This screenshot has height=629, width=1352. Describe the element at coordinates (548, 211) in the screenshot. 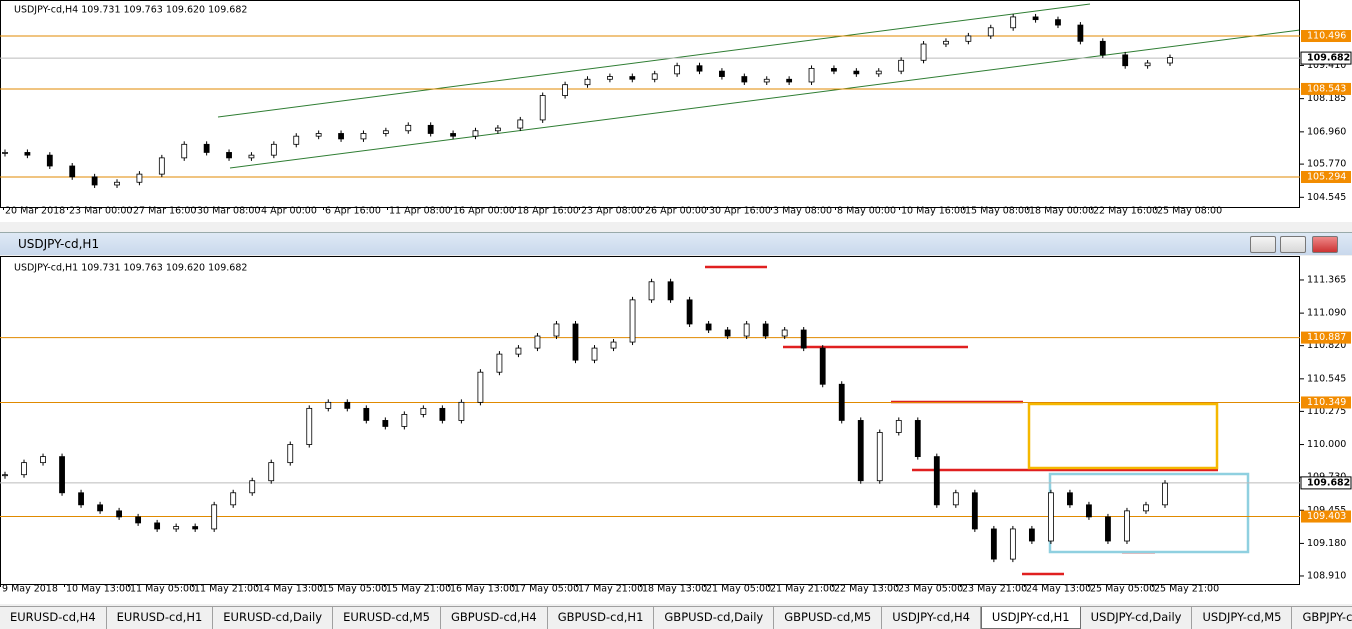

I see `x-tick-label: 18 Apr 16:00` at that location.